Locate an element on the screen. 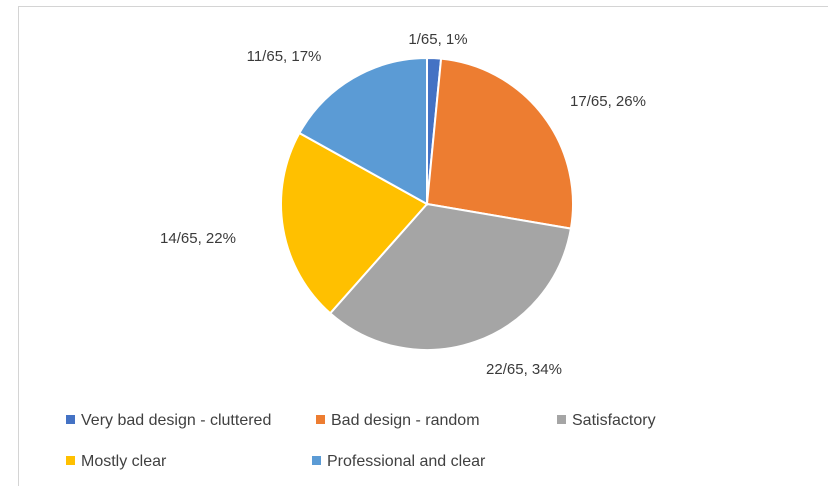 Image resolution: width=828 pixels, height=486 pixels. legend-item-mostly-clear: Mostly clear is located at coordinates (116, 461).